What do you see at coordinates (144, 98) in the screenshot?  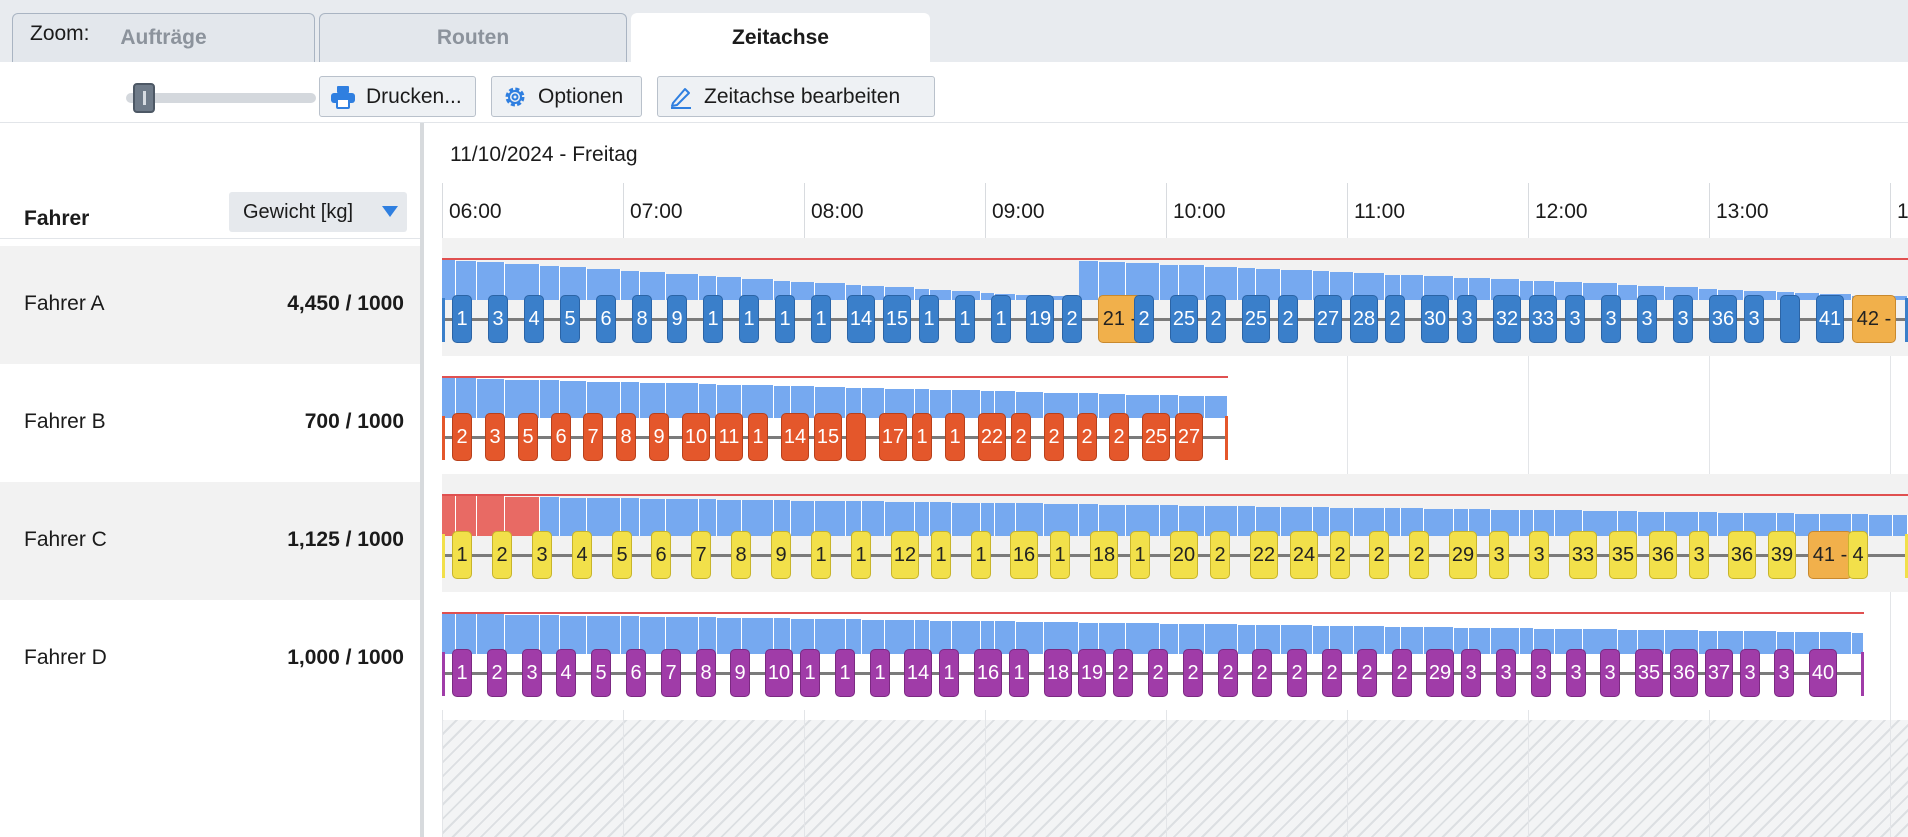 I see `zoom-slider-handle` at bounding box center [144, 98].